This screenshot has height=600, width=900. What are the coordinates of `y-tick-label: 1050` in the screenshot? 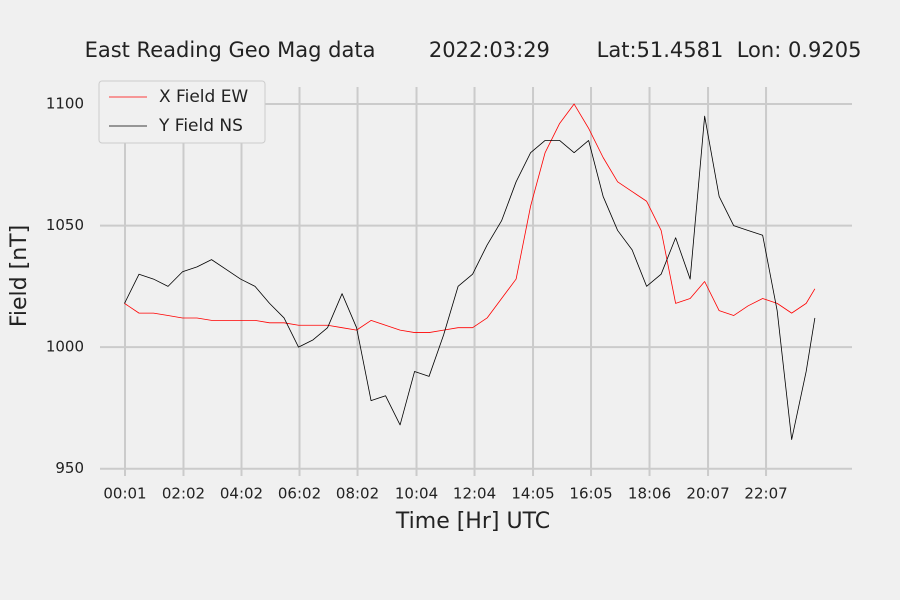 It's located at (65, 225).